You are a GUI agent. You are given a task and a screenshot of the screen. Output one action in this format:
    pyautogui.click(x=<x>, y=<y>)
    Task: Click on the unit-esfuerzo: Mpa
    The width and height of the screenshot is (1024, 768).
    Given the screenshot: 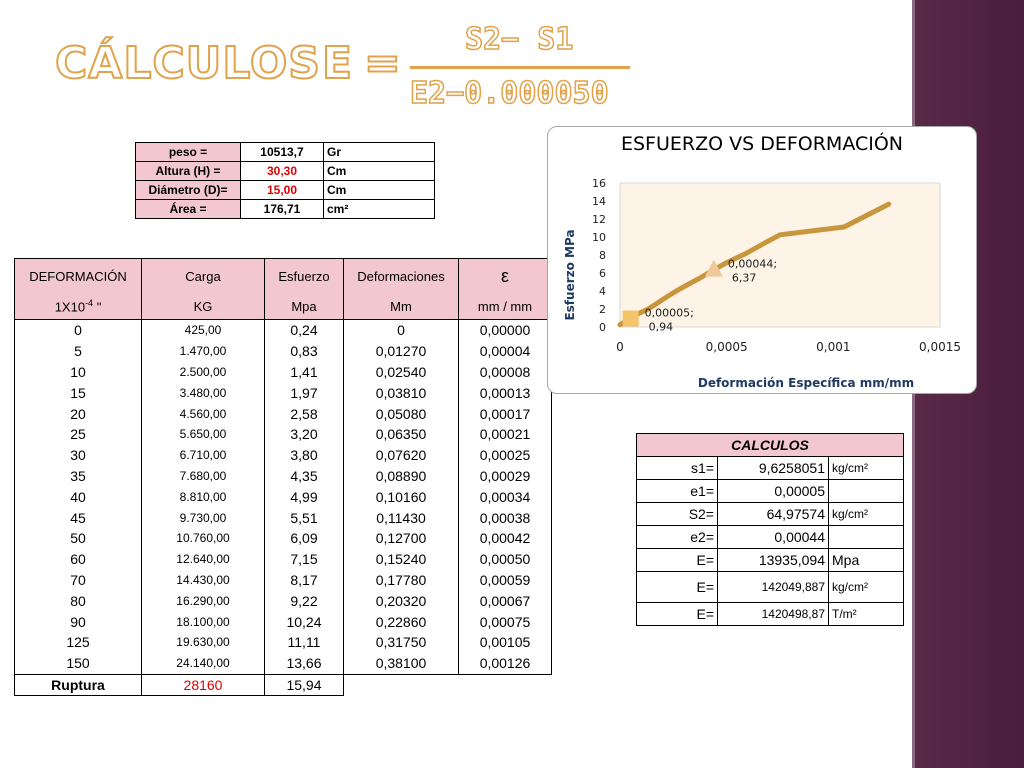 What is the action you would take?
    pyautogui.click(x=304, y=306)
    